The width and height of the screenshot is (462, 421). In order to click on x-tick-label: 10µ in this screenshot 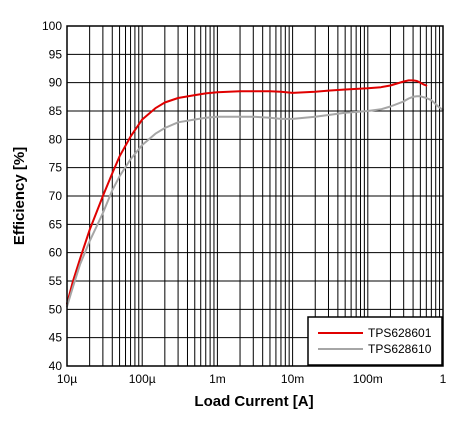, I will do `click(67, 379)`.